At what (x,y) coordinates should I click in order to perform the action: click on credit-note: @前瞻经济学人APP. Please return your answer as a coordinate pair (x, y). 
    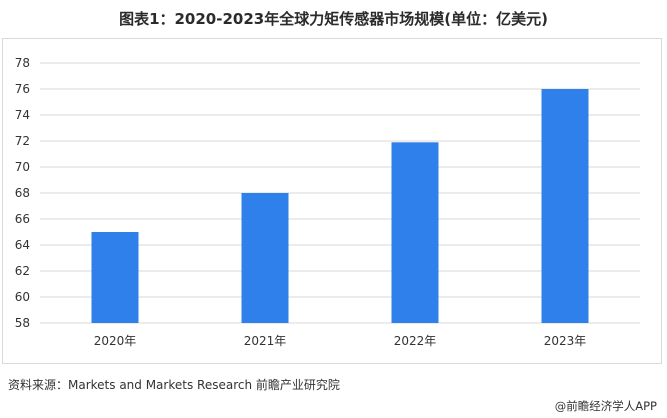
    Looking at the image, I should click on (605, 406).